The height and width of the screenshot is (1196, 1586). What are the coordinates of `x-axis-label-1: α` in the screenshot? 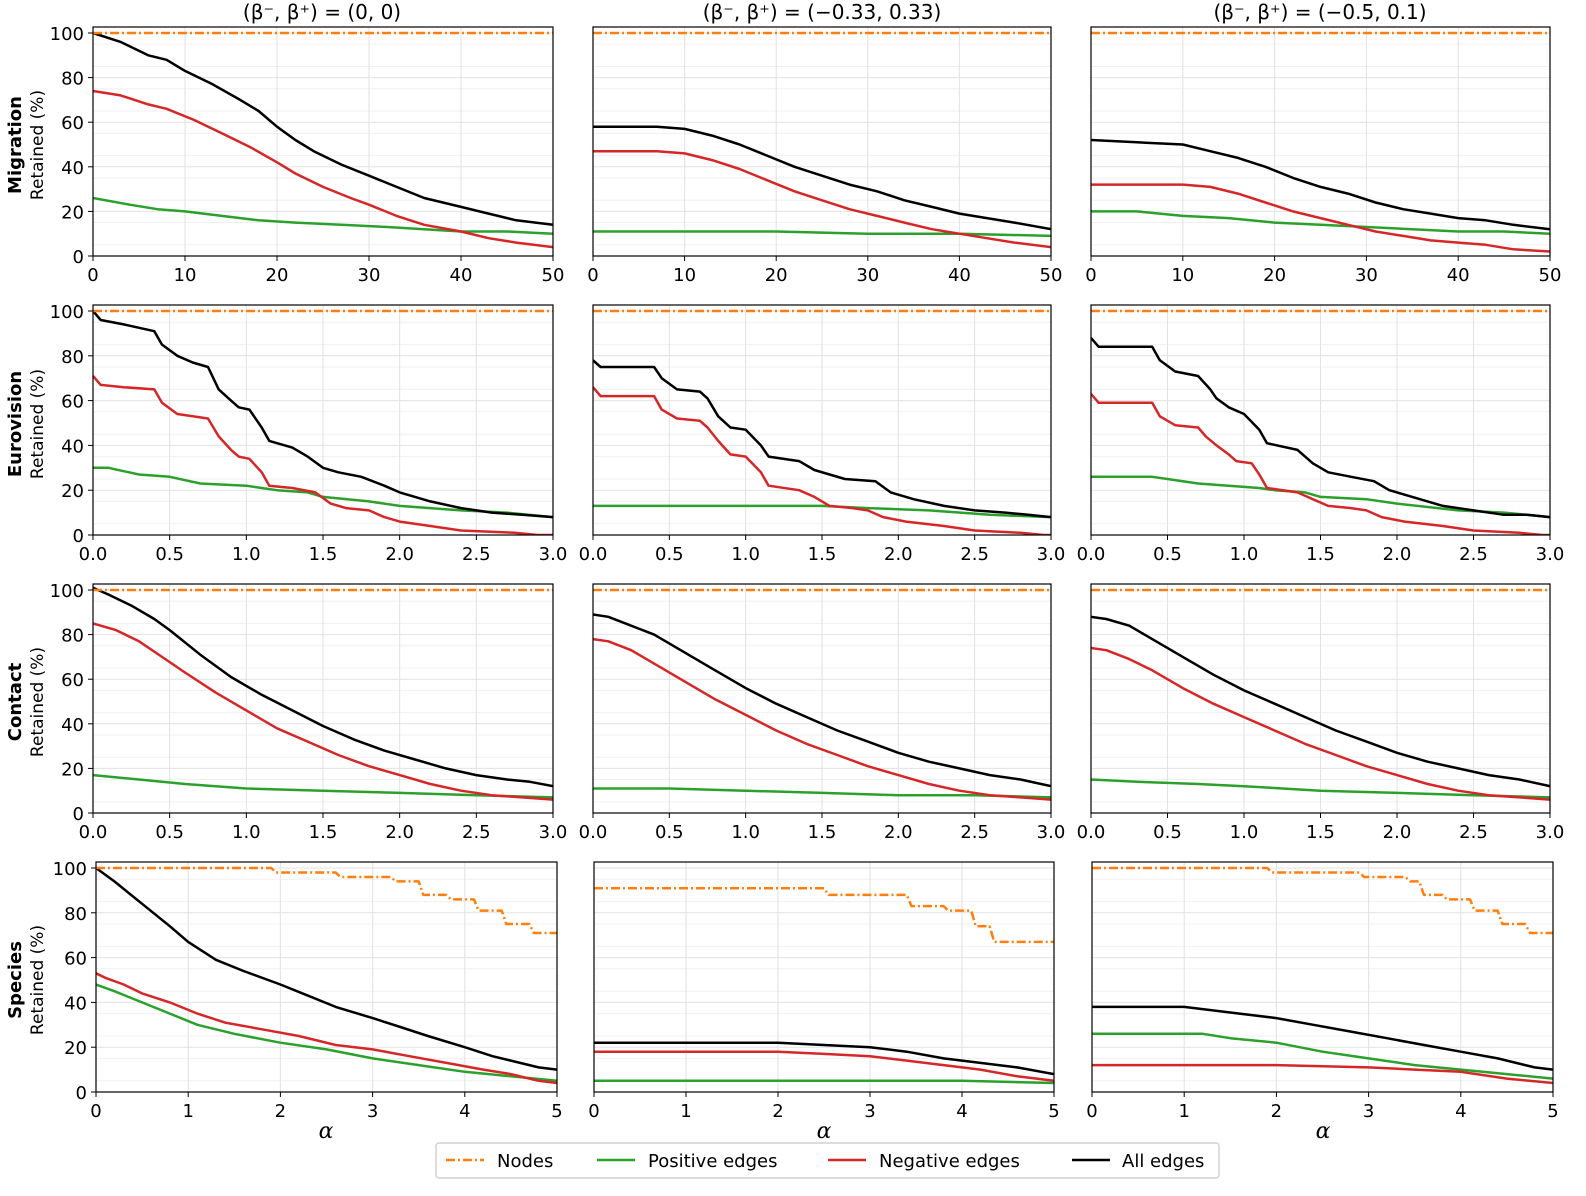 It's located at (824, 1131).